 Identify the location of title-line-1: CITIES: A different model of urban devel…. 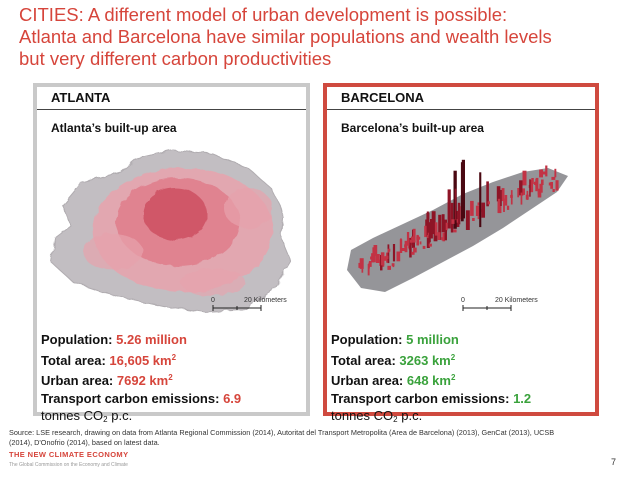
(263, 14).